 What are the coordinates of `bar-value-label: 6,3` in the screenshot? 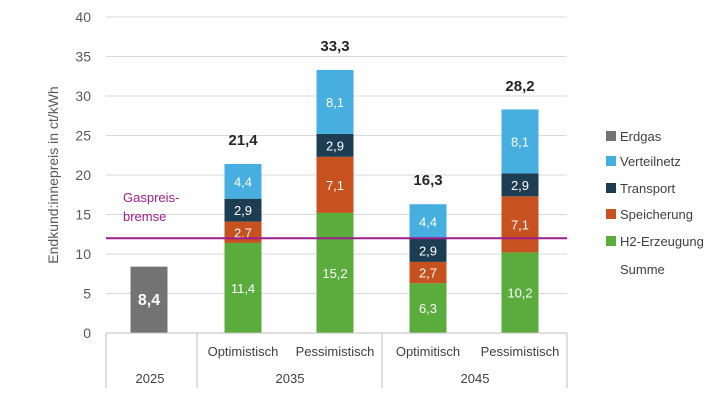 It's located at (428, 308).